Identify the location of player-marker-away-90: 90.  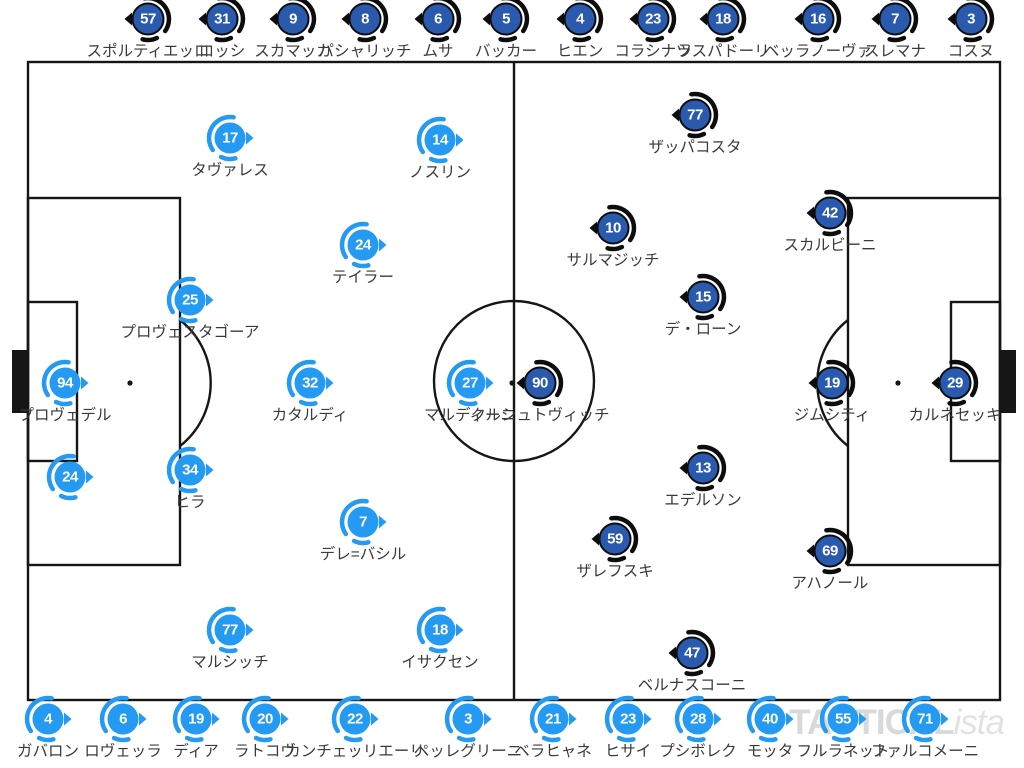
(540, 383).